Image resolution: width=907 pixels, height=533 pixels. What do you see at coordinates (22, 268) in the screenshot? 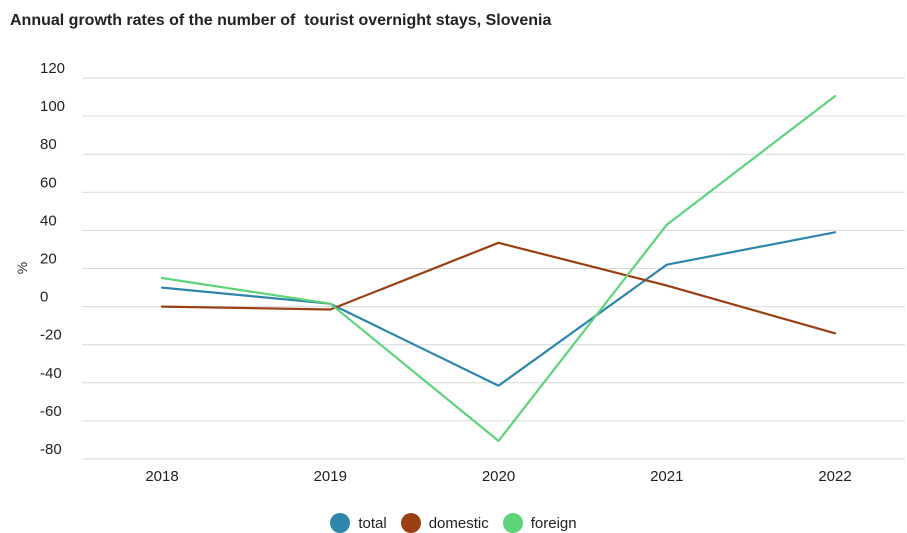
I see `y-axis-label: %` at bounding box center [22, 268].